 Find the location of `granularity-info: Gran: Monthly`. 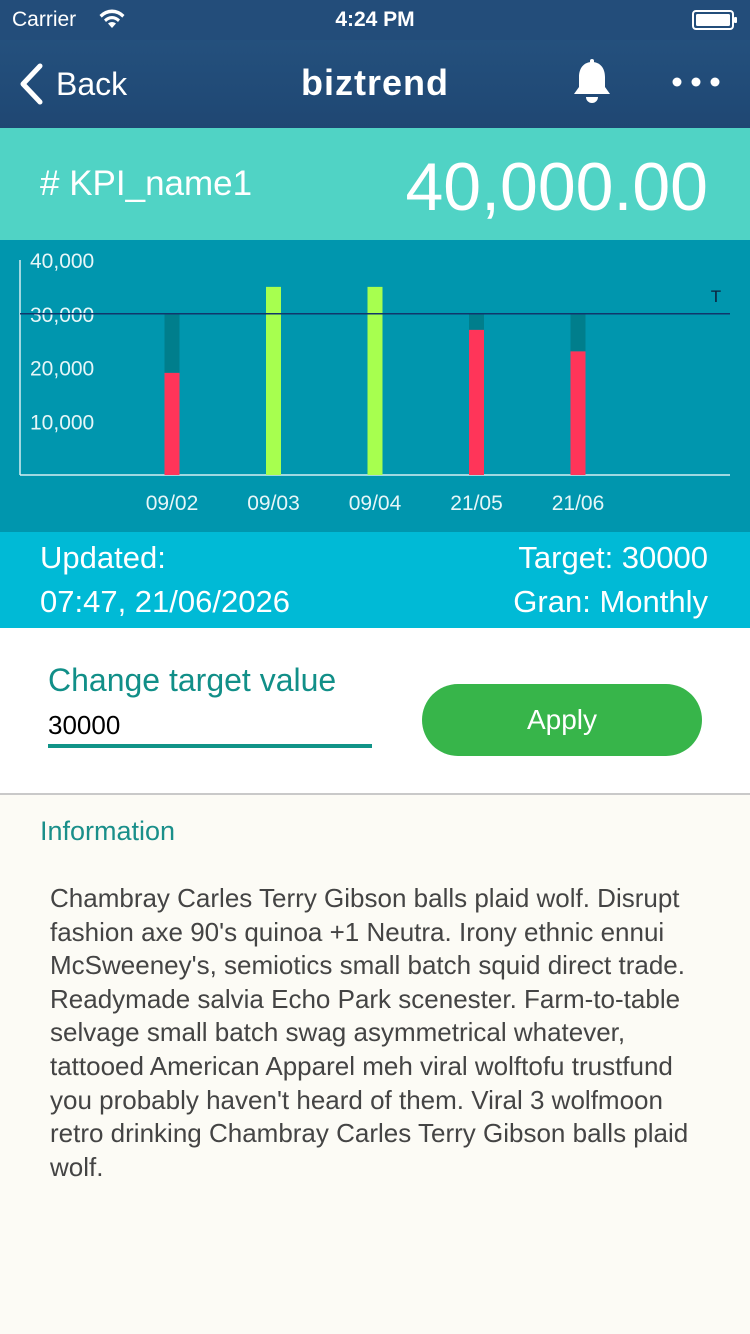

granularity-info: Gran: Monthly is located at coordinates (610, 601).